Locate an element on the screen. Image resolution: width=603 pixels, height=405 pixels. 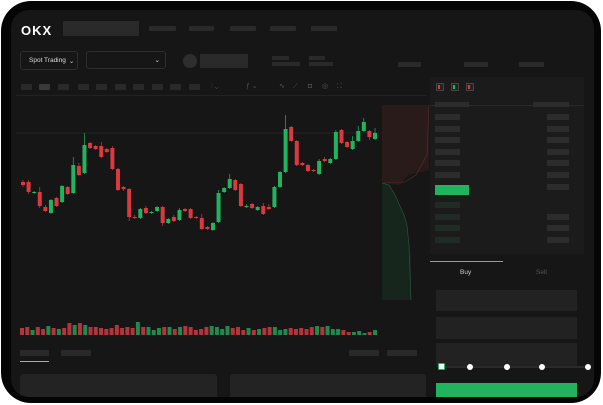
pair-dropdown: ⌄ is located at coordinates (126, 60).